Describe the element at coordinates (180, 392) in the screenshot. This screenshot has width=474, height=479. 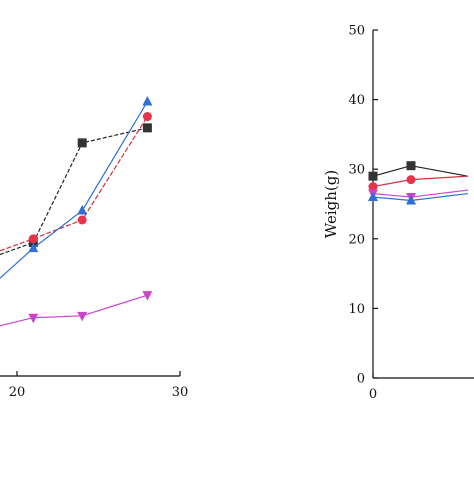
I see `left-x-tick-label: 30` at that location.